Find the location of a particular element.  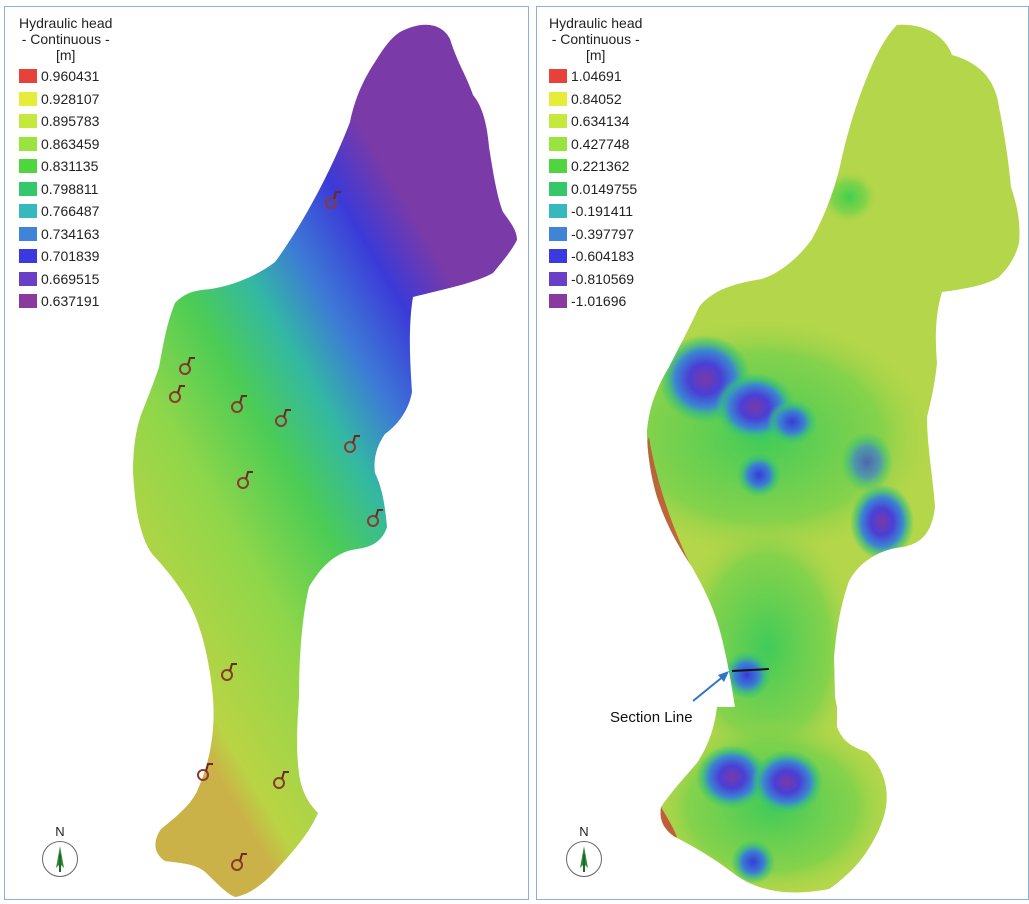

legend-item: 0.960431 is located at coordinates (65, 76).